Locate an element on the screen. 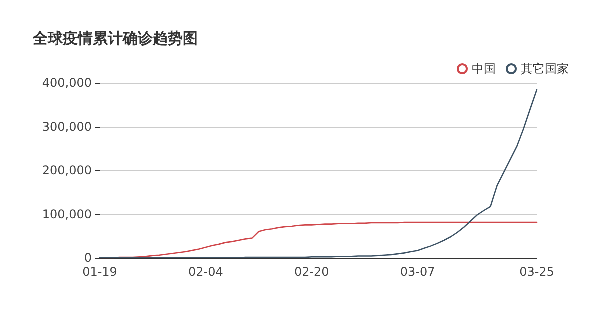 The image size is (600, 323). x-tick-label: 02-20 is located at coordinates (312, 272).